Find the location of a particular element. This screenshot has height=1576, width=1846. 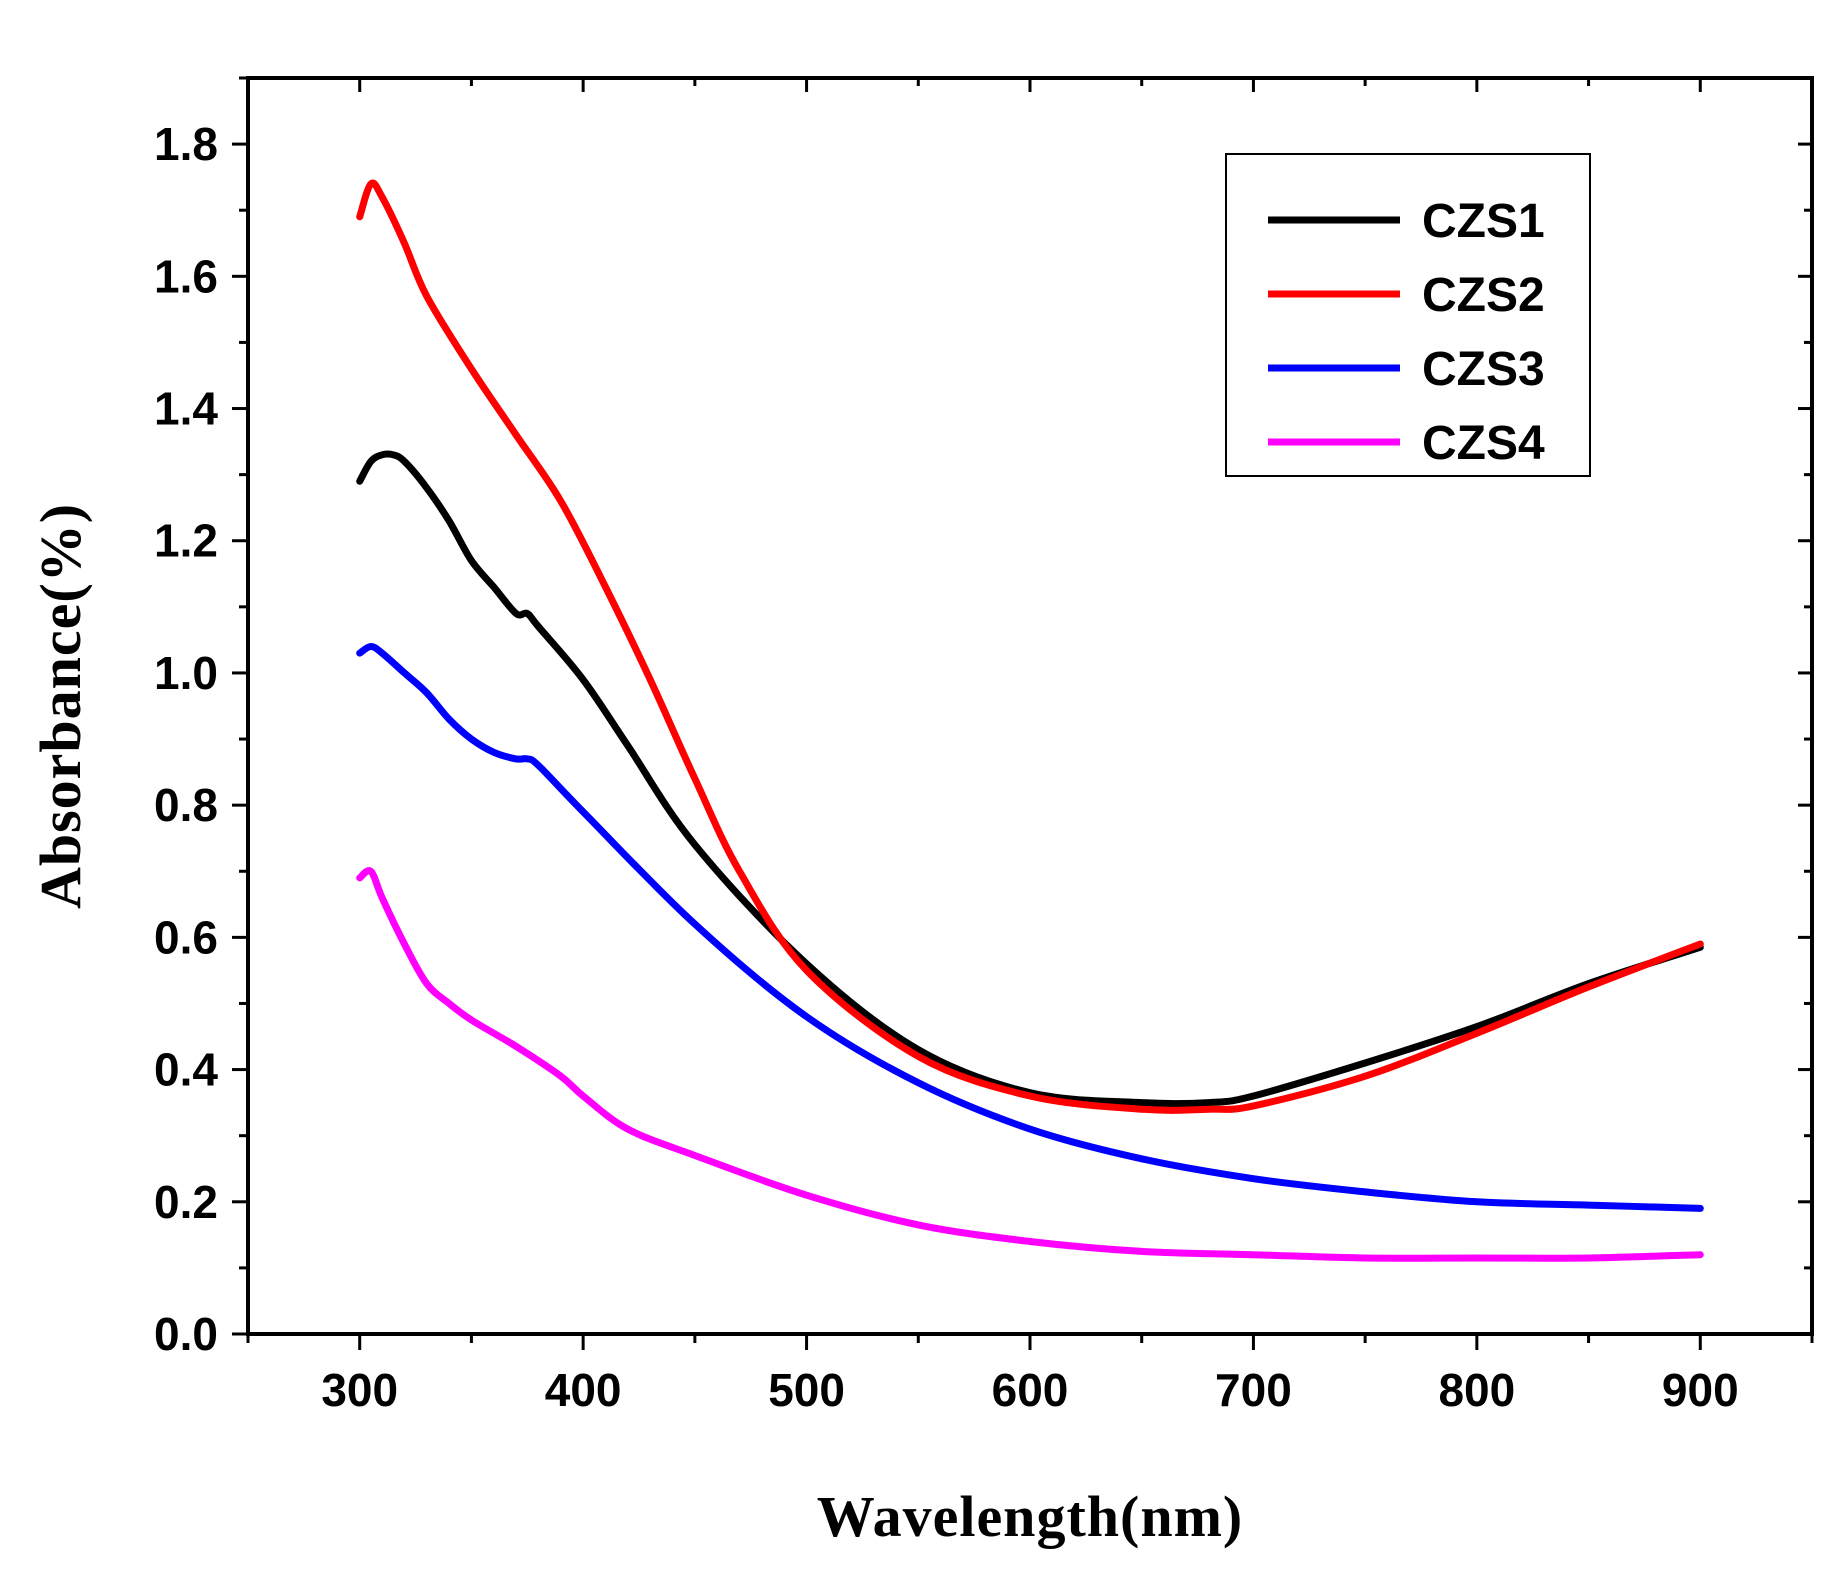

y-tick-label: 1.0 is located at coordinates (186, 673).